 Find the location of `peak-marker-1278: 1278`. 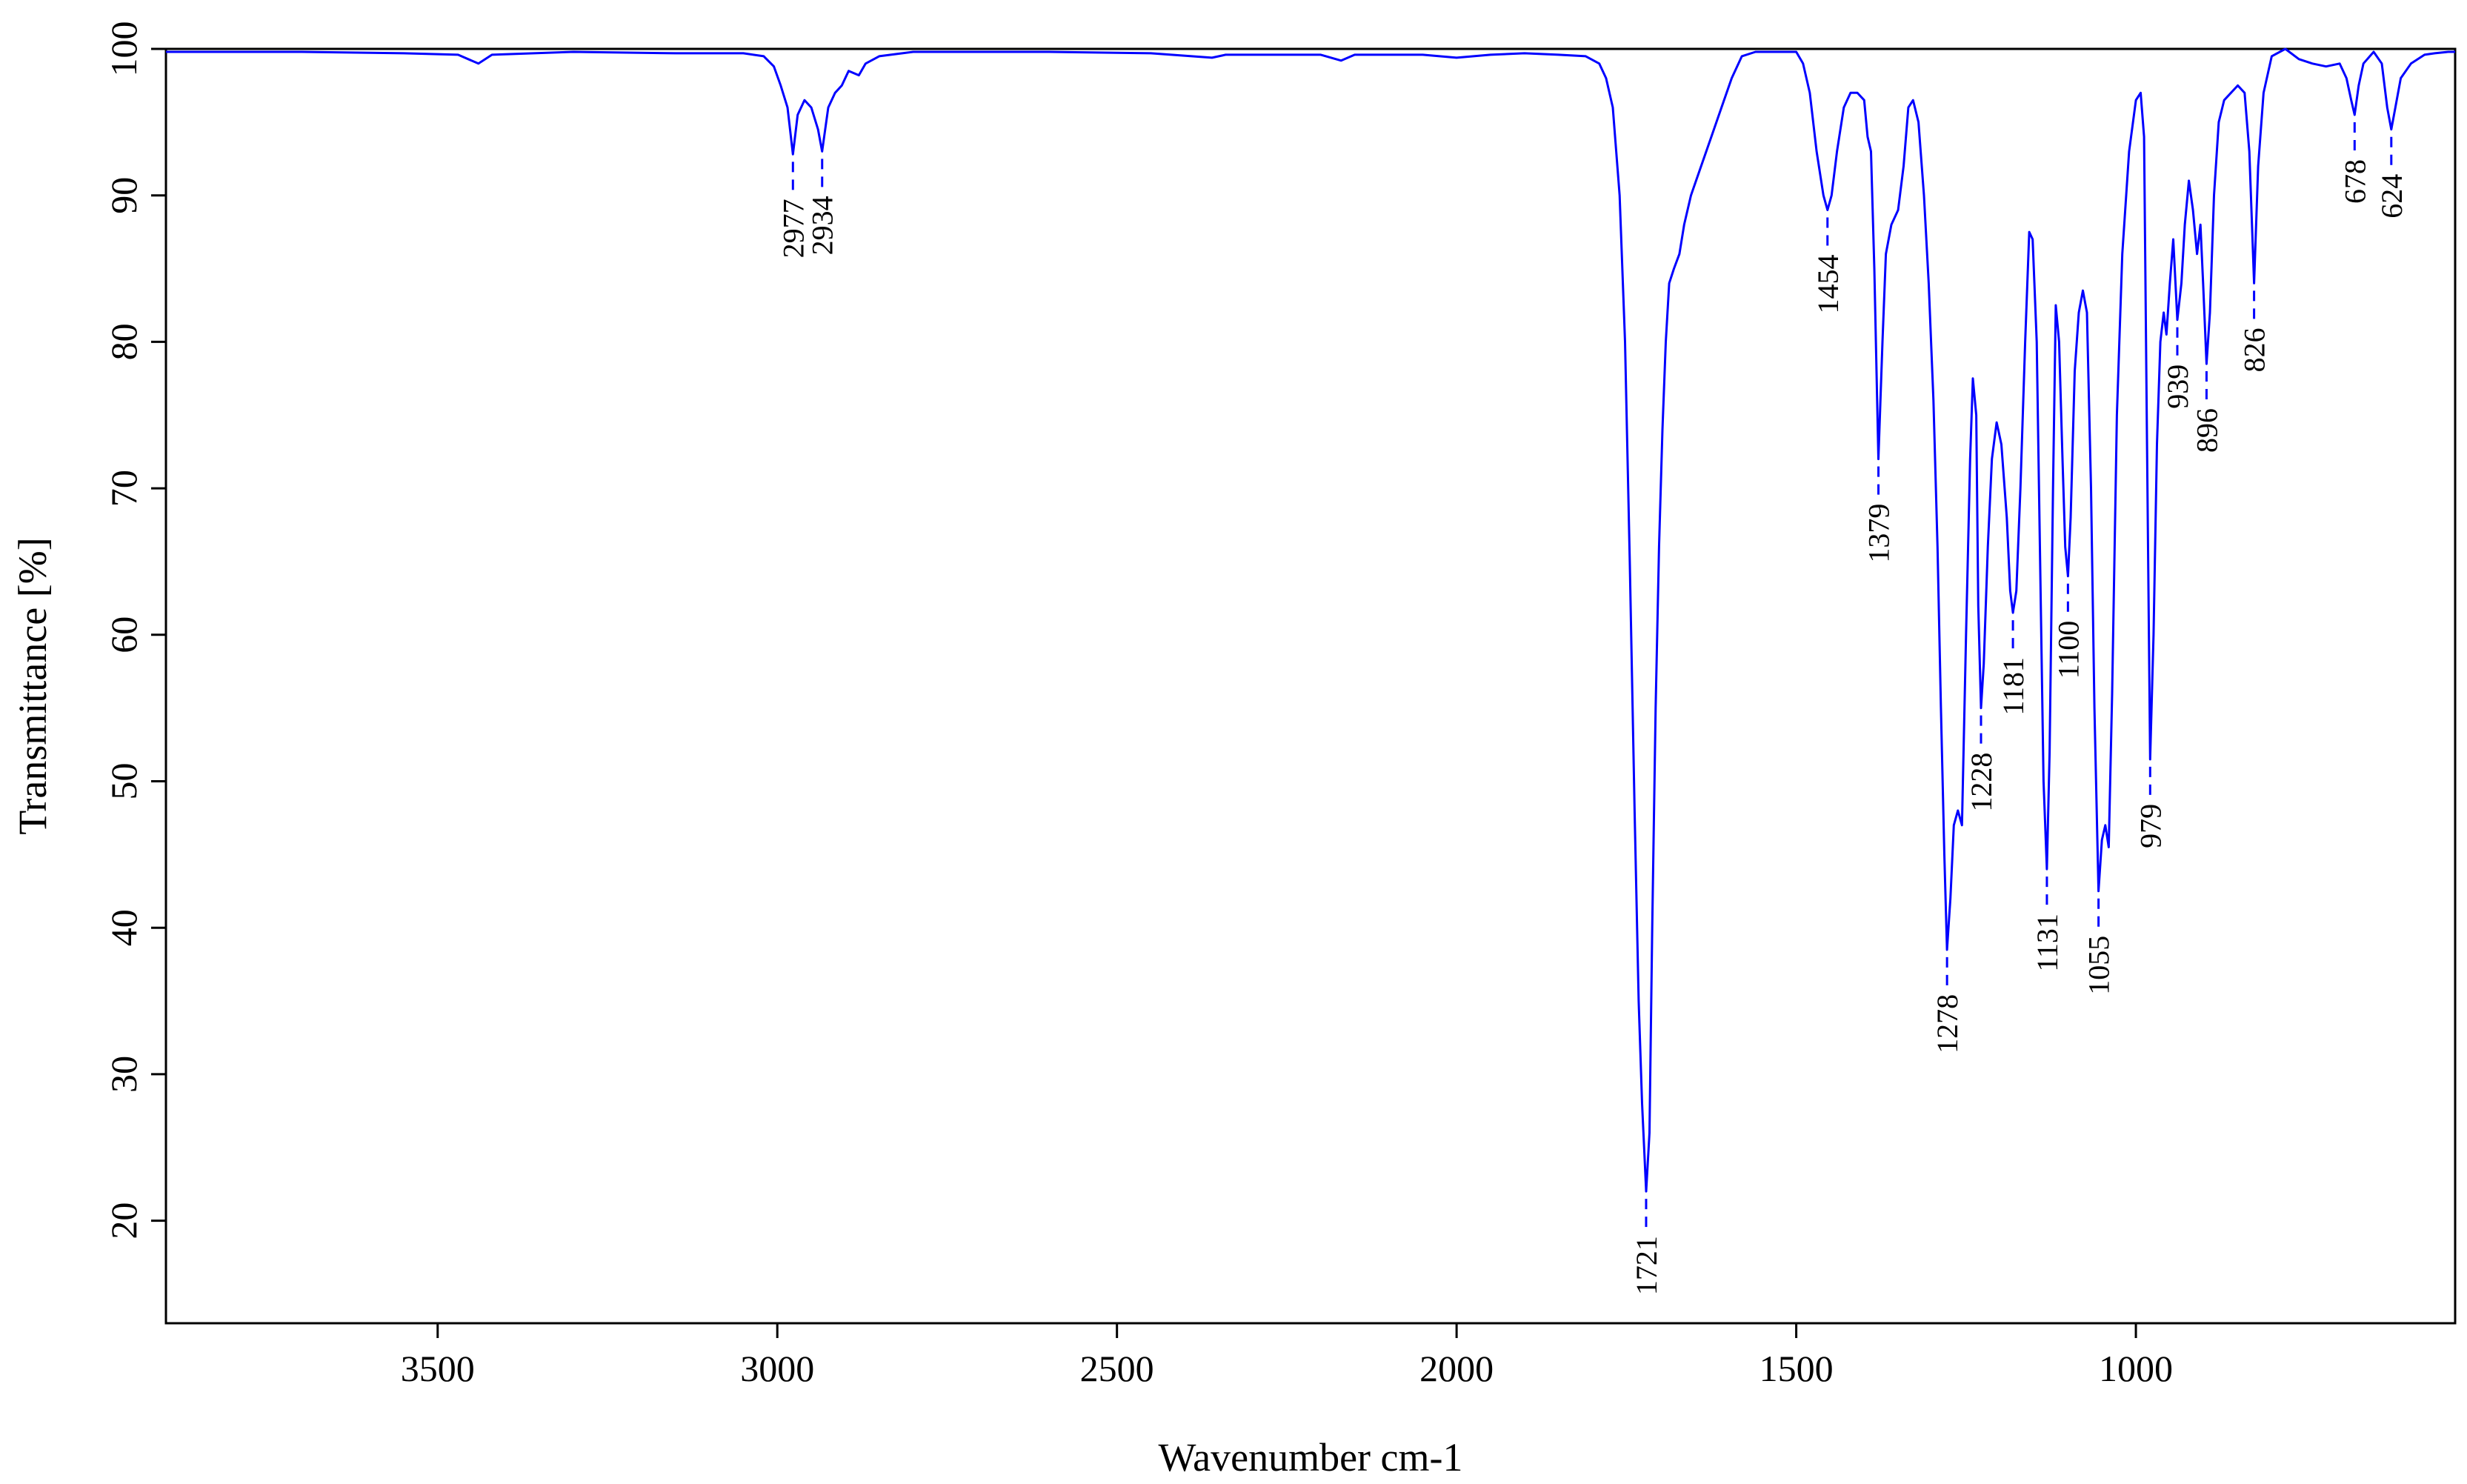

peak-marker-1278: 1278 is located at coordinates (1947, 1005).